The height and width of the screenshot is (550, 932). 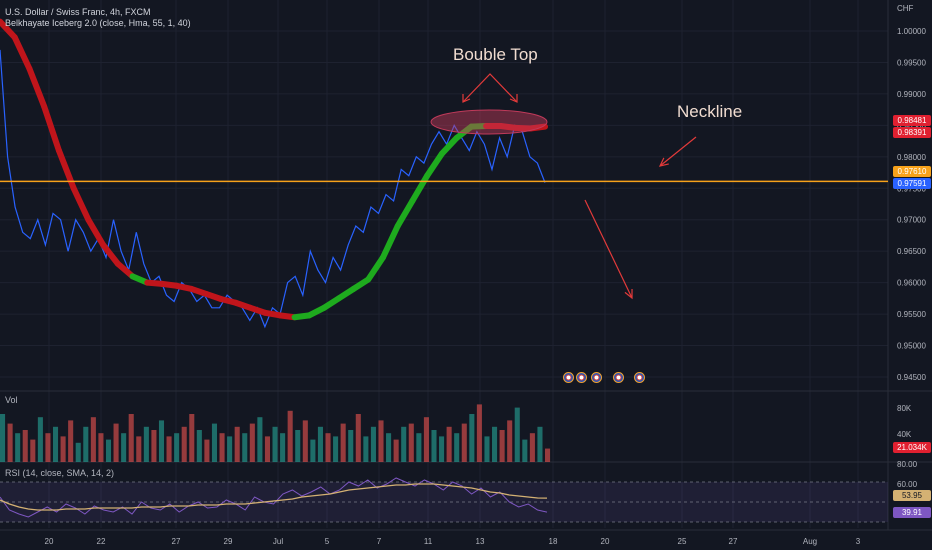 What do you see at coordinates (911, 94) in the screenshot?
I see `y-tick-label: 0.99000` at bounding box center [911, 94].